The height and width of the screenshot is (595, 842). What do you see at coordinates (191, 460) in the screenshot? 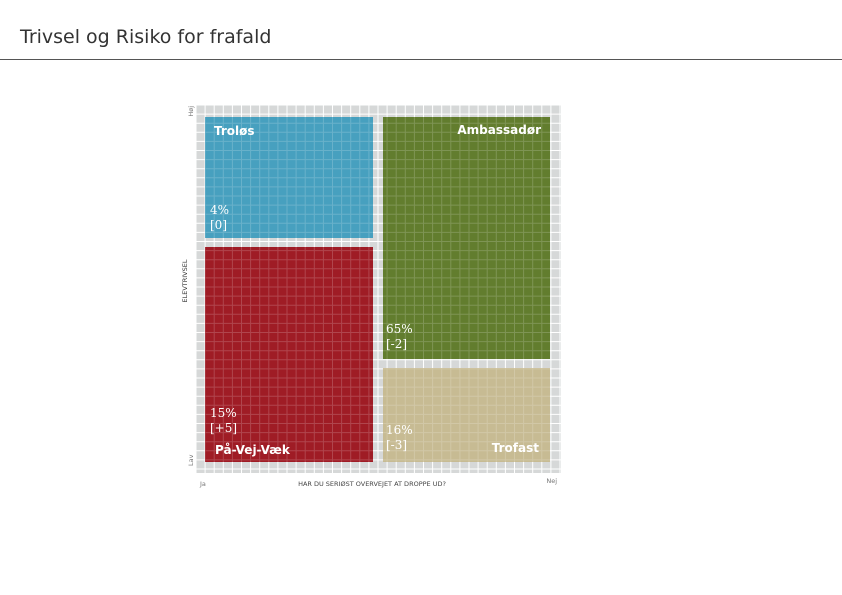
I see `y-axis-low-label: Lav` at bounding box center [191, 460].